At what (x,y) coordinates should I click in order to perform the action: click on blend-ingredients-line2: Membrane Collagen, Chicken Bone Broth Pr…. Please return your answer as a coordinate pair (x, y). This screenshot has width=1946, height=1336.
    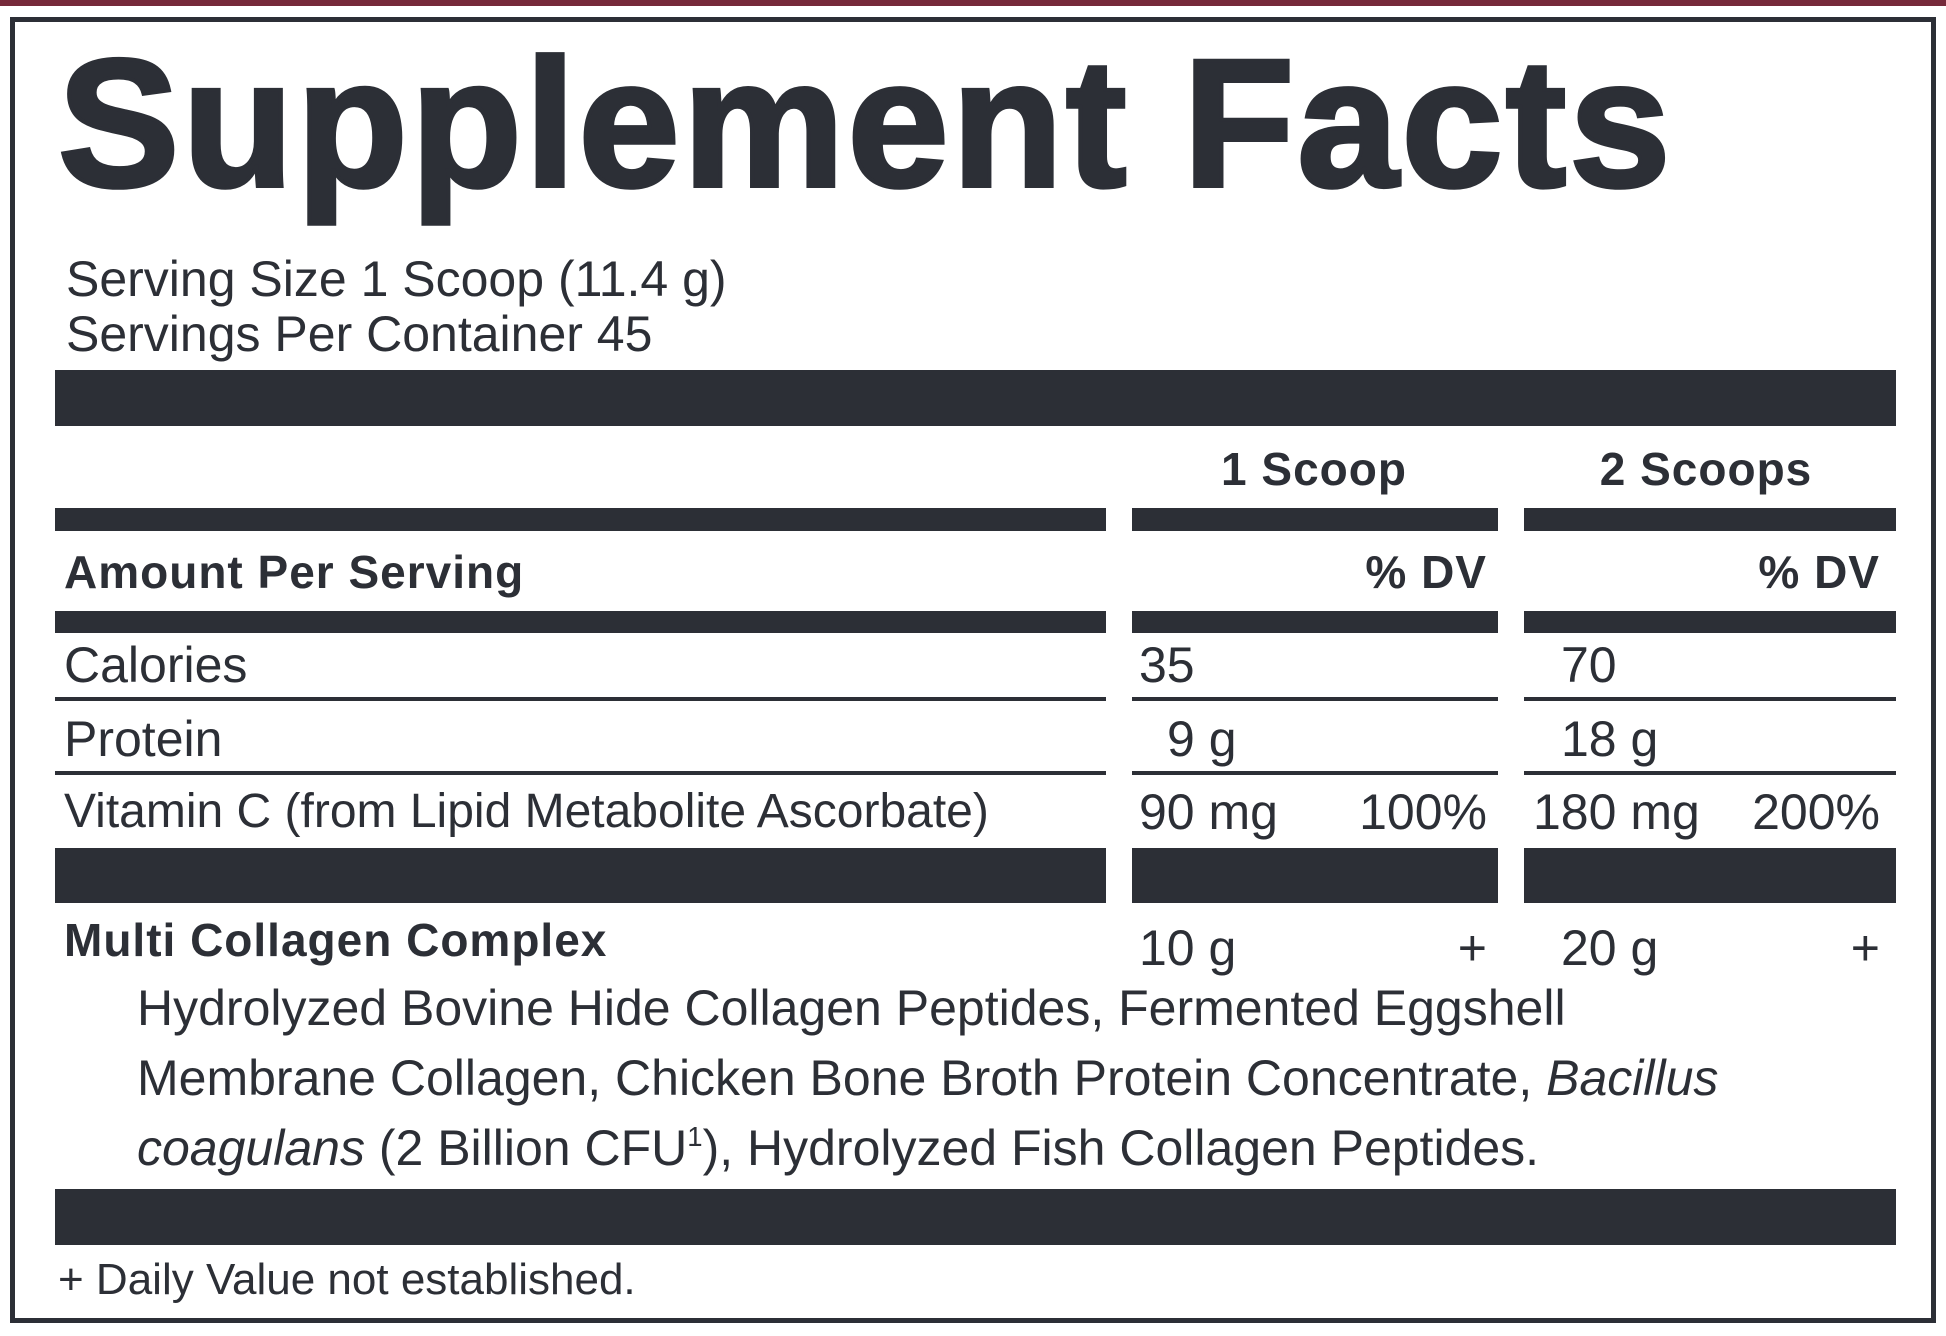
    Looking at the image, I should click on (927, 1078).